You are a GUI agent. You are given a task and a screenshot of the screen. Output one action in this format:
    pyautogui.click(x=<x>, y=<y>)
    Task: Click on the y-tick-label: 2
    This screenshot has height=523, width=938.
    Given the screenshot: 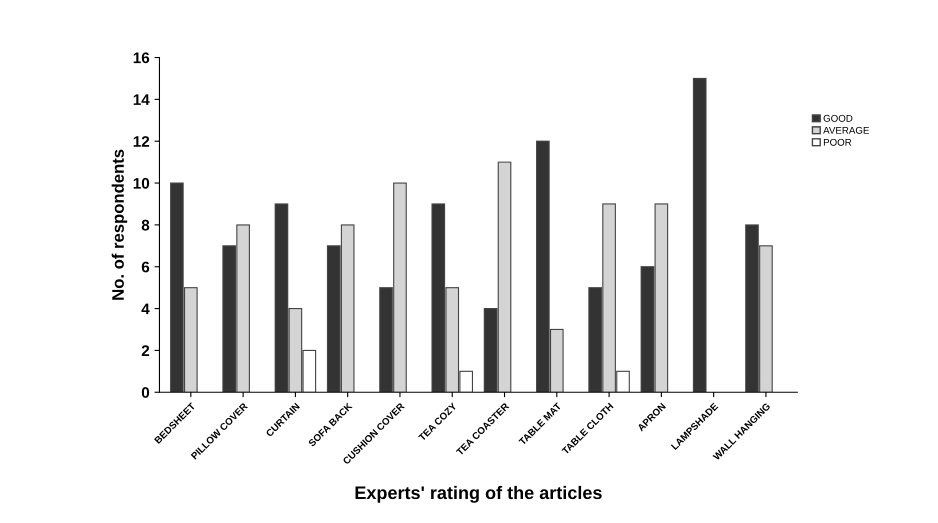 What is the action you would take?
    pyautogui.click(x=146, y=350)
    